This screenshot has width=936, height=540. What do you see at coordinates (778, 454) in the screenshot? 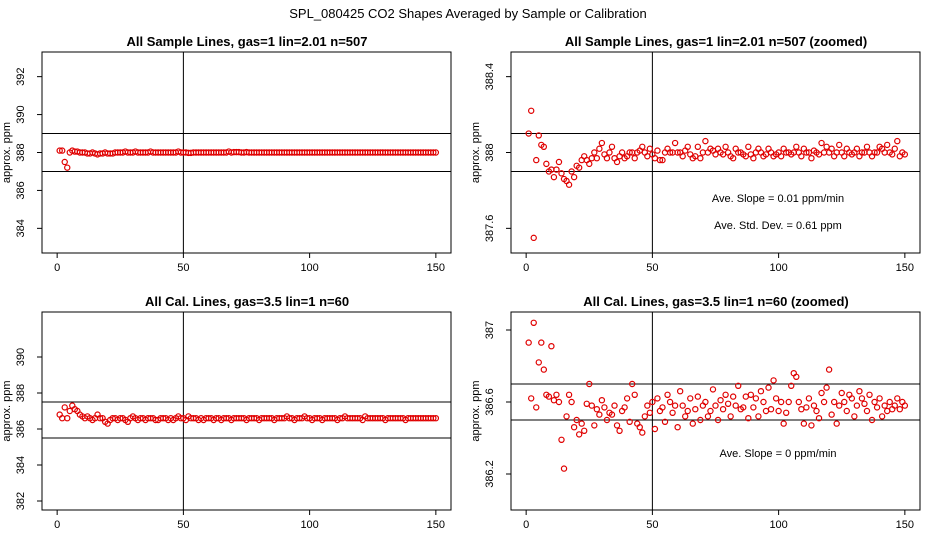
I see `annotation-text: Ave. Slope = 0 ppm/min` at bounding box center [778, 454].